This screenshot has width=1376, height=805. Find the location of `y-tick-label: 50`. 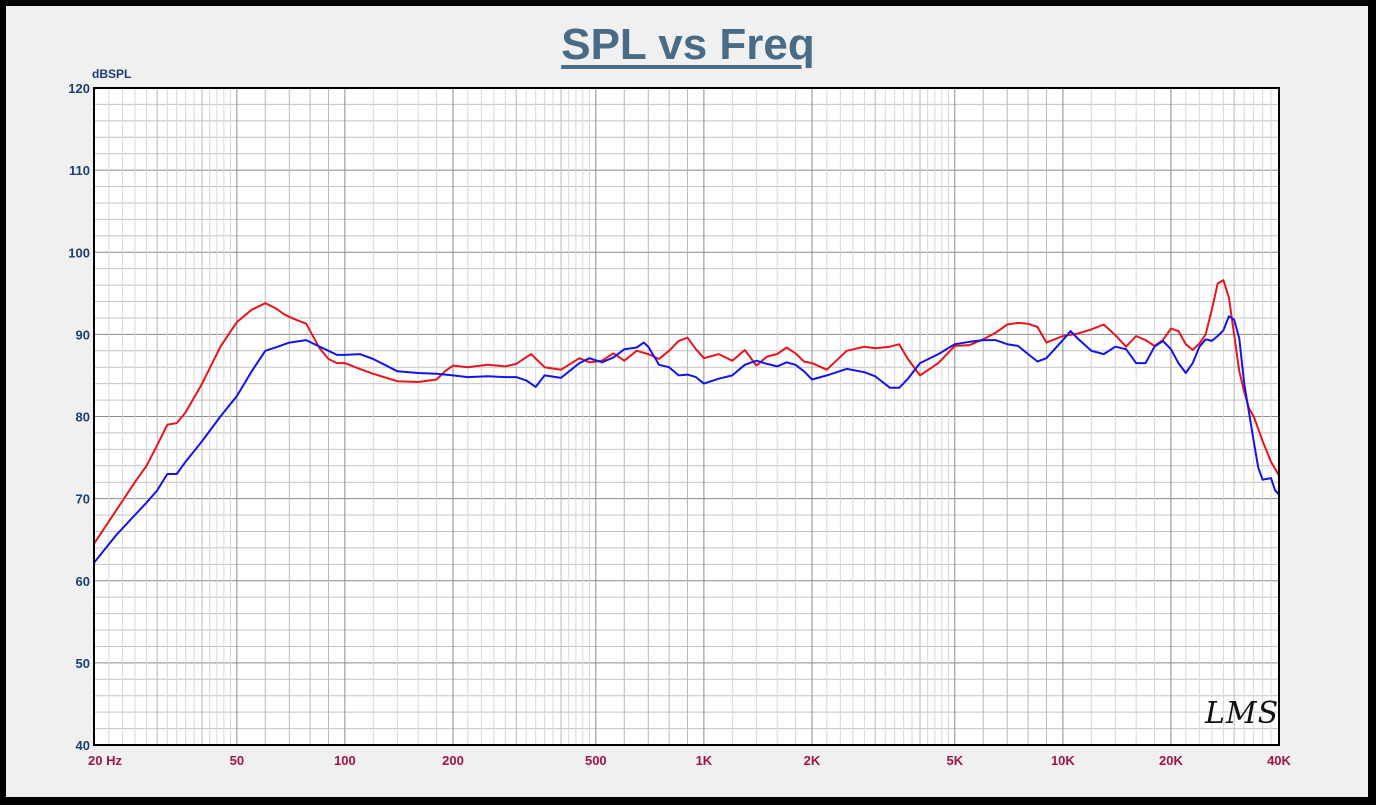

y-tick-label: 50 is located at coordinates (83, 663).